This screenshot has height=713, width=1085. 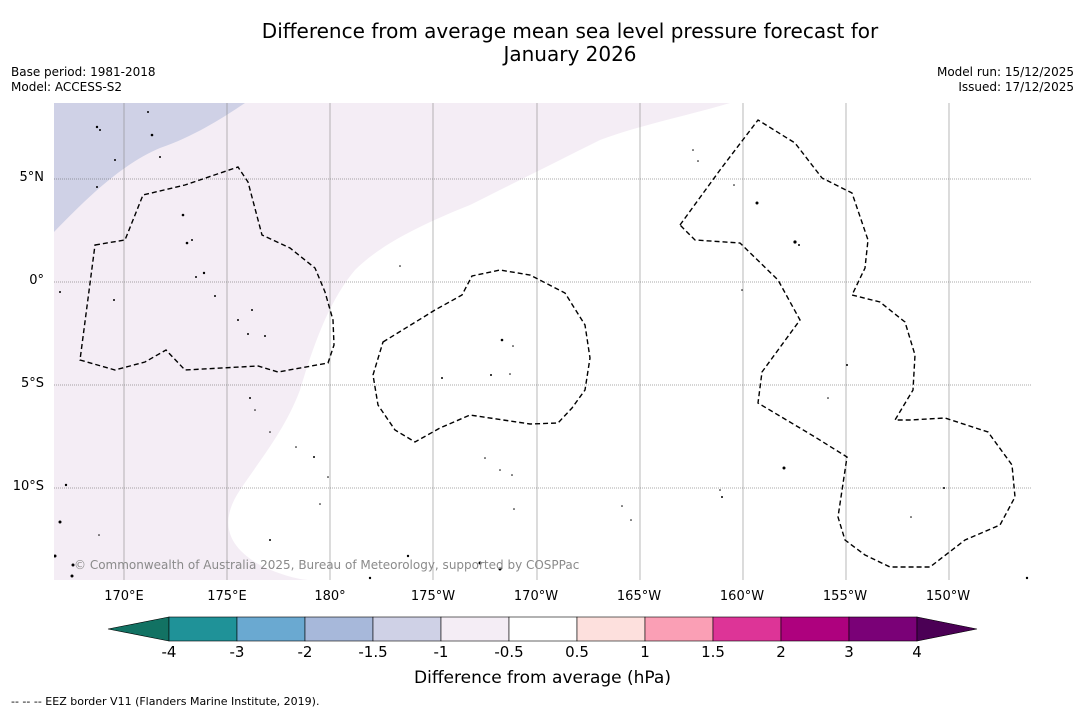 What do you see at coordinates (433, 596) in the screenshot?
I see `lon-label: 175°W` at bounding box center [433, 596].